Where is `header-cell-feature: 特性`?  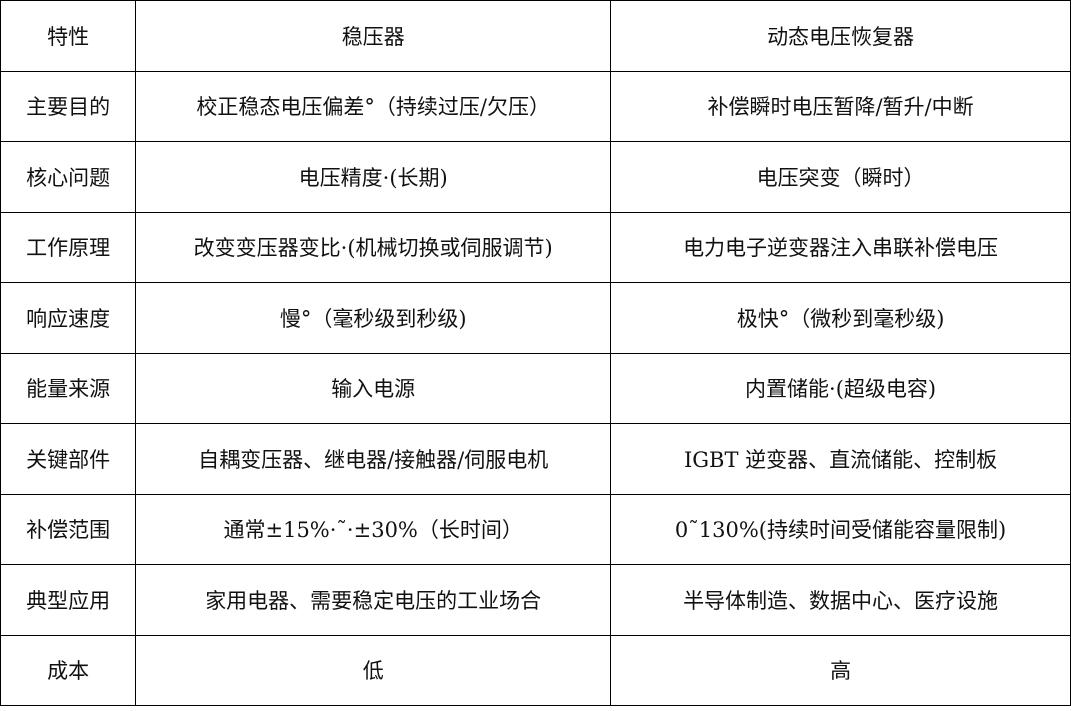
header-cell-feature: 特性 is located at coordinates (68, 36).